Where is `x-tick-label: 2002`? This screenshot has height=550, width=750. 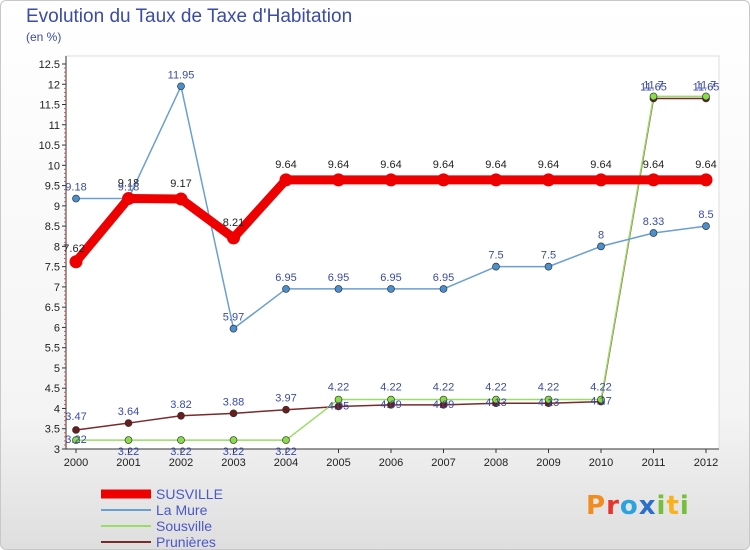
x-tick-label: 2002 is located at coordinates (181, 463).